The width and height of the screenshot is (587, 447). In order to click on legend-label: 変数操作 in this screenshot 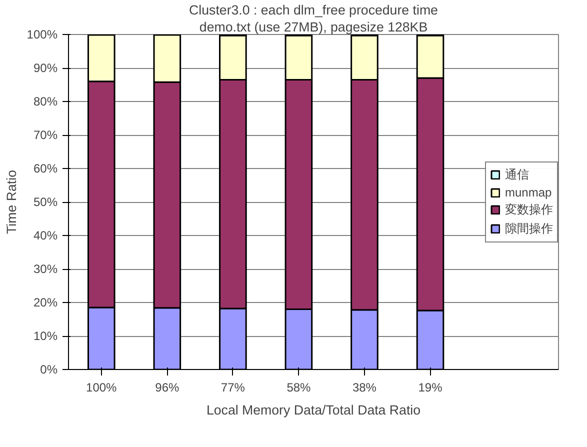, I will do `click(529, 209)`.